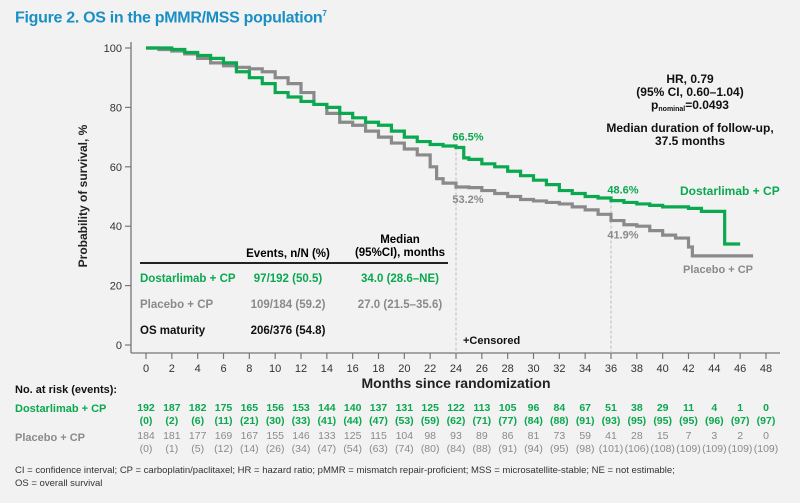 The width and height of the screenshot is (800, 503). Describe the element at coordinates (223, 436) in the screenshot. I see `at-risk-count: 169` at that location.